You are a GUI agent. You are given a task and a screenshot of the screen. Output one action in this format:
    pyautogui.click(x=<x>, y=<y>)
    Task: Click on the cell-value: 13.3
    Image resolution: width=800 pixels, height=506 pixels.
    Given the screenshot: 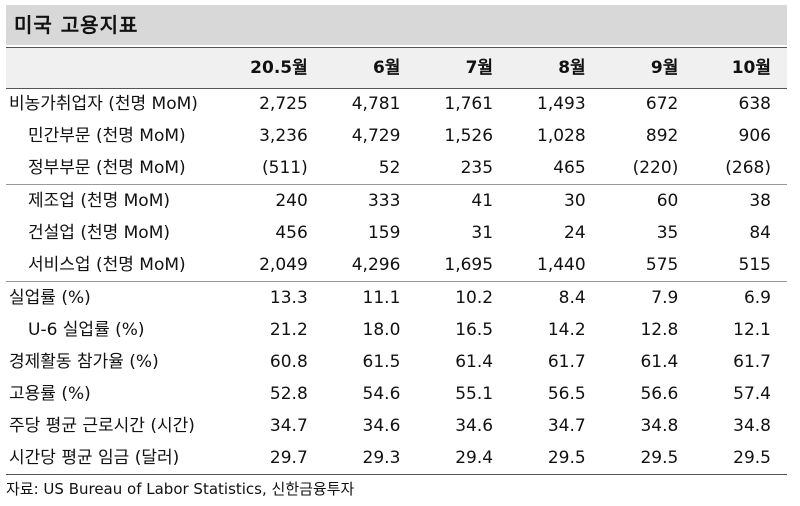 What is the action you would take?
    pyautogui.click(x=288, y=298)
    